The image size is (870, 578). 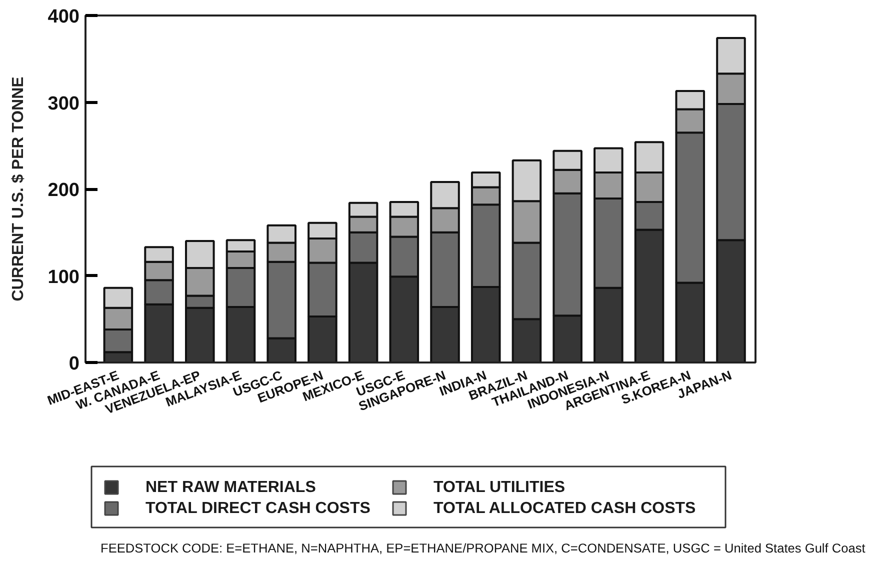 What do you see at coordinates (483, 548) in the screenshot?
I see `text: FEEDSTOCK CODE: E=ETHANE, N=NAPHTHA, EP=ETHANE/PROPANE MIX, C=CONDENSATE, USGC = United States Gulf Coast` at bounding box center [483, 548].